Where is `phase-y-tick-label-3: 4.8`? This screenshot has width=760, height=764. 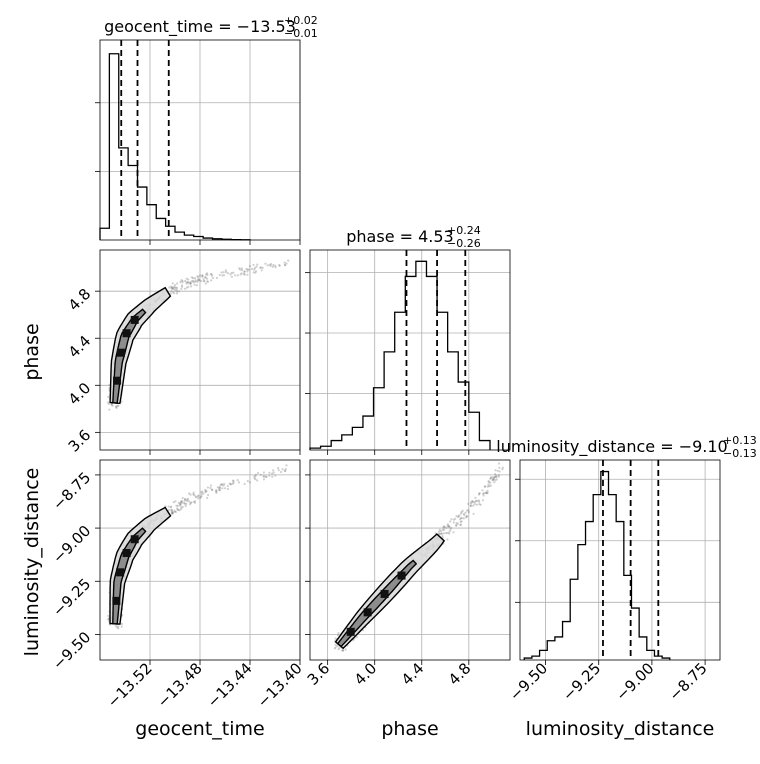
phase-y-tick-label-3: 4.8 is located at coordinates (80, 300).